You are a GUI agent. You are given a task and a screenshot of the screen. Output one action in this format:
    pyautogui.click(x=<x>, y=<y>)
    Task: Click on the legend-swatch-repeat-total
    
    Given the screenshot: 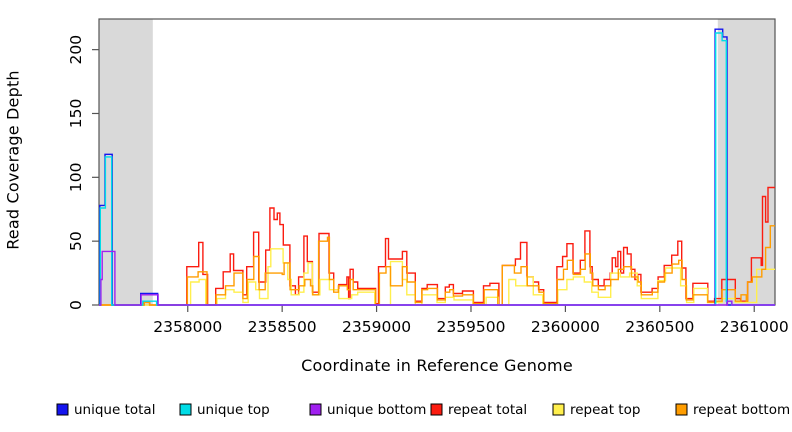 What is the action you would take?
    pyautogui.click(x=436, y=409)
    